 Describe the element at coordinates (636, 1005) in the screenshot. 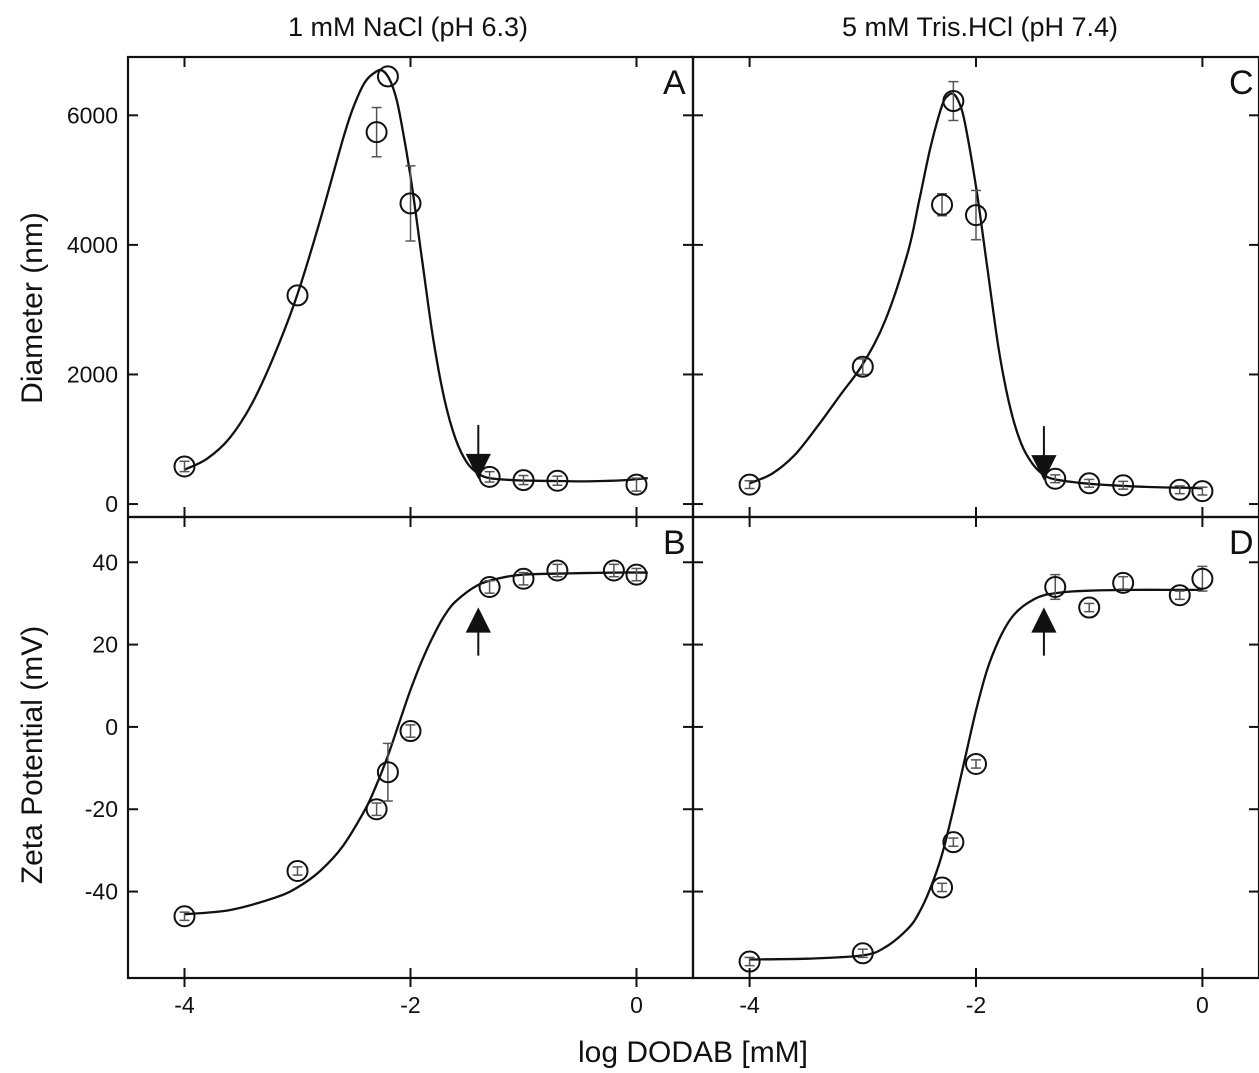

I see `panel-b-x-tick-label: 0` at that location.